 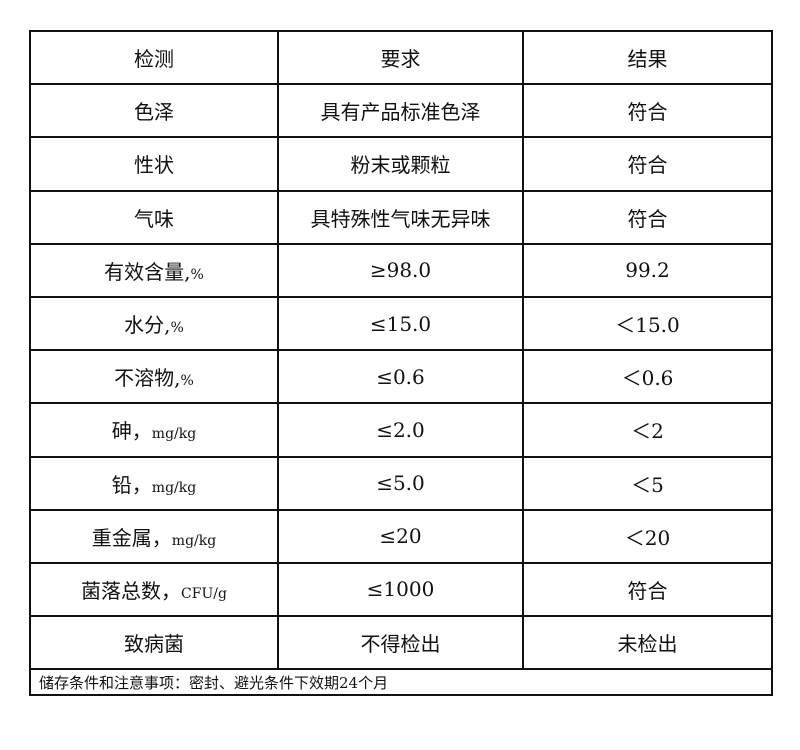 I want to click on table-row: 有效含量,% ≥98.0 99.2, so click(x=401, y=270).